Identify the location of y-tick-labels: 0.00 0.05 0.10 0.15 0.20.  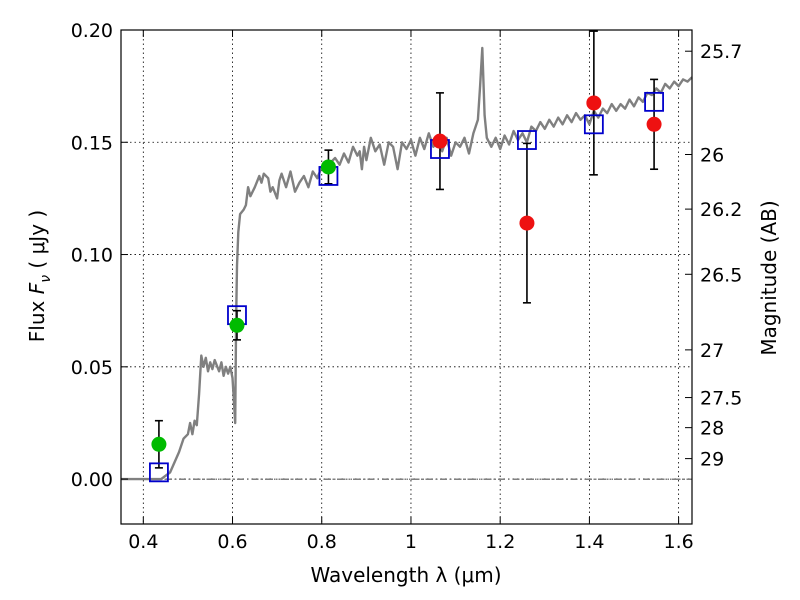
(92, 255).